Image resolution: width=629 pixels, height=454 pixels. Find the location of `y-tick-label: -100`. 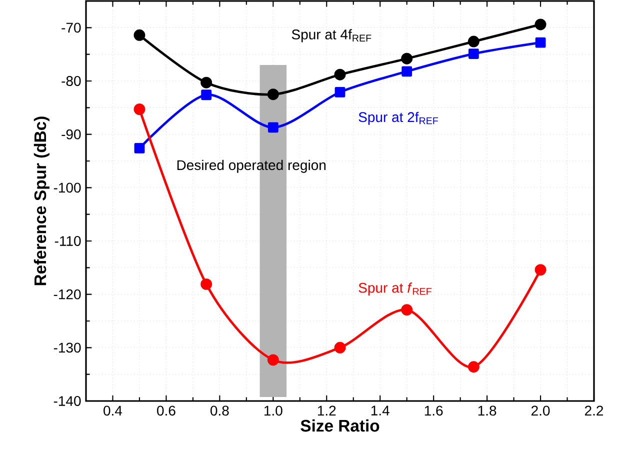

y-tick-label: -100 is located at coordinates (67, 187).